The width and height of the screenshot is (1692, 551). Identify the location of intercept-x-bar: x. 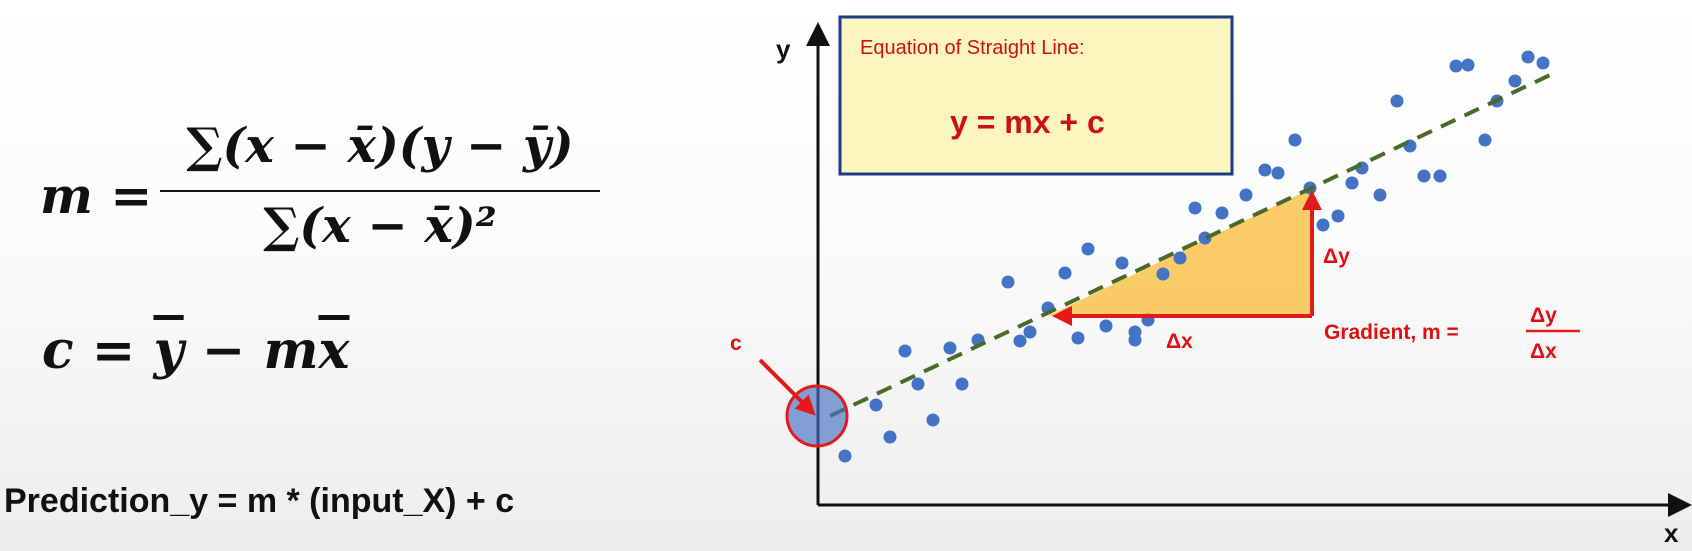
(334, 350).